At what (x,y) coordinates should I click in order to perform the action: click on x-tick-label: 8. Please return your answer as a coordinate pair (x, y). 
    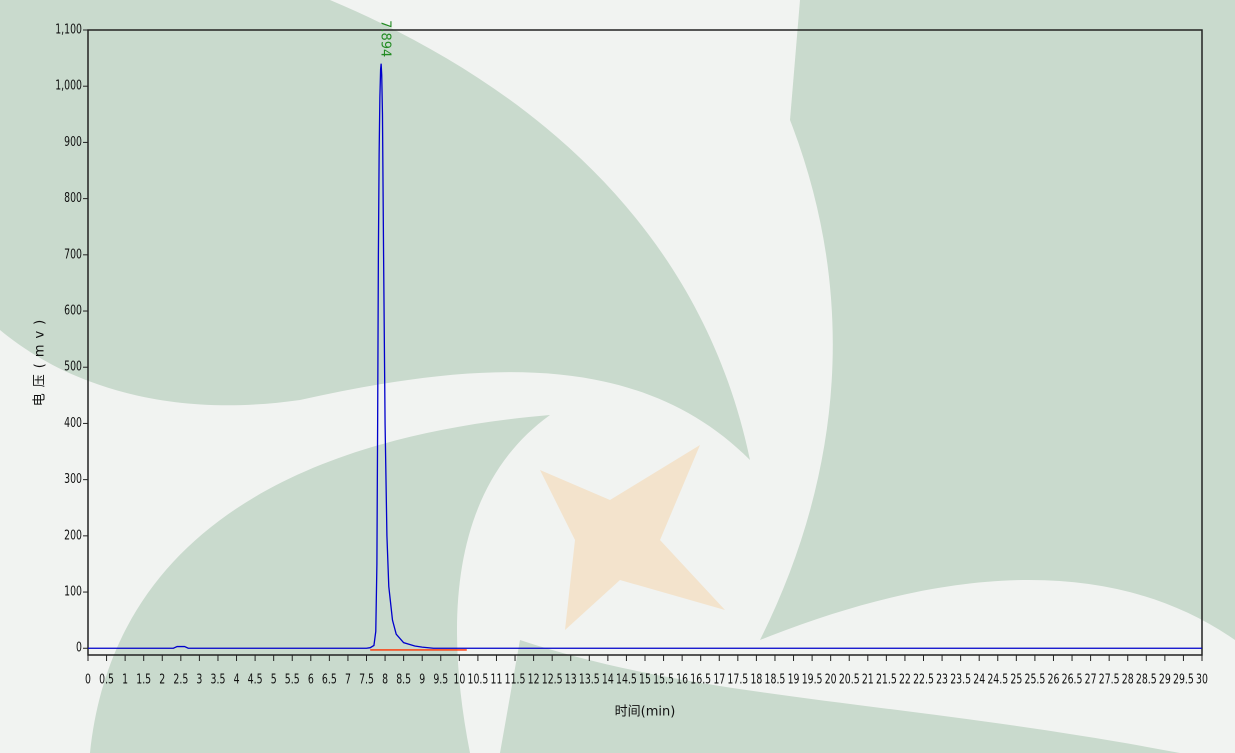
    Looking at the image, I should click on (385, 679).